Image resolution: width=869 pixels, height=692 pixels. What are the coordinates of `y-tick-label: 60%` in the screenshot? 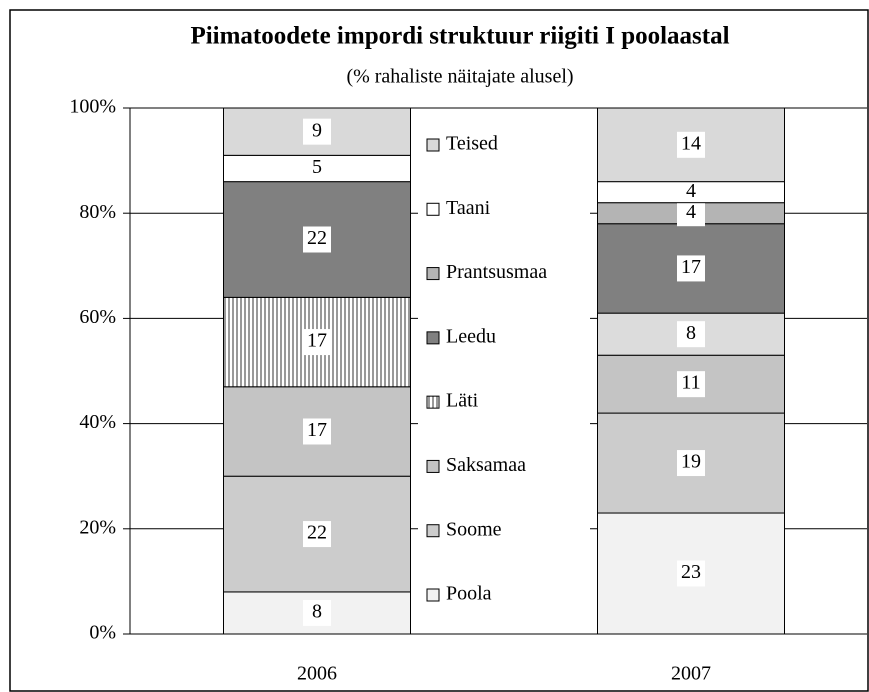 It's located at (97, 317).